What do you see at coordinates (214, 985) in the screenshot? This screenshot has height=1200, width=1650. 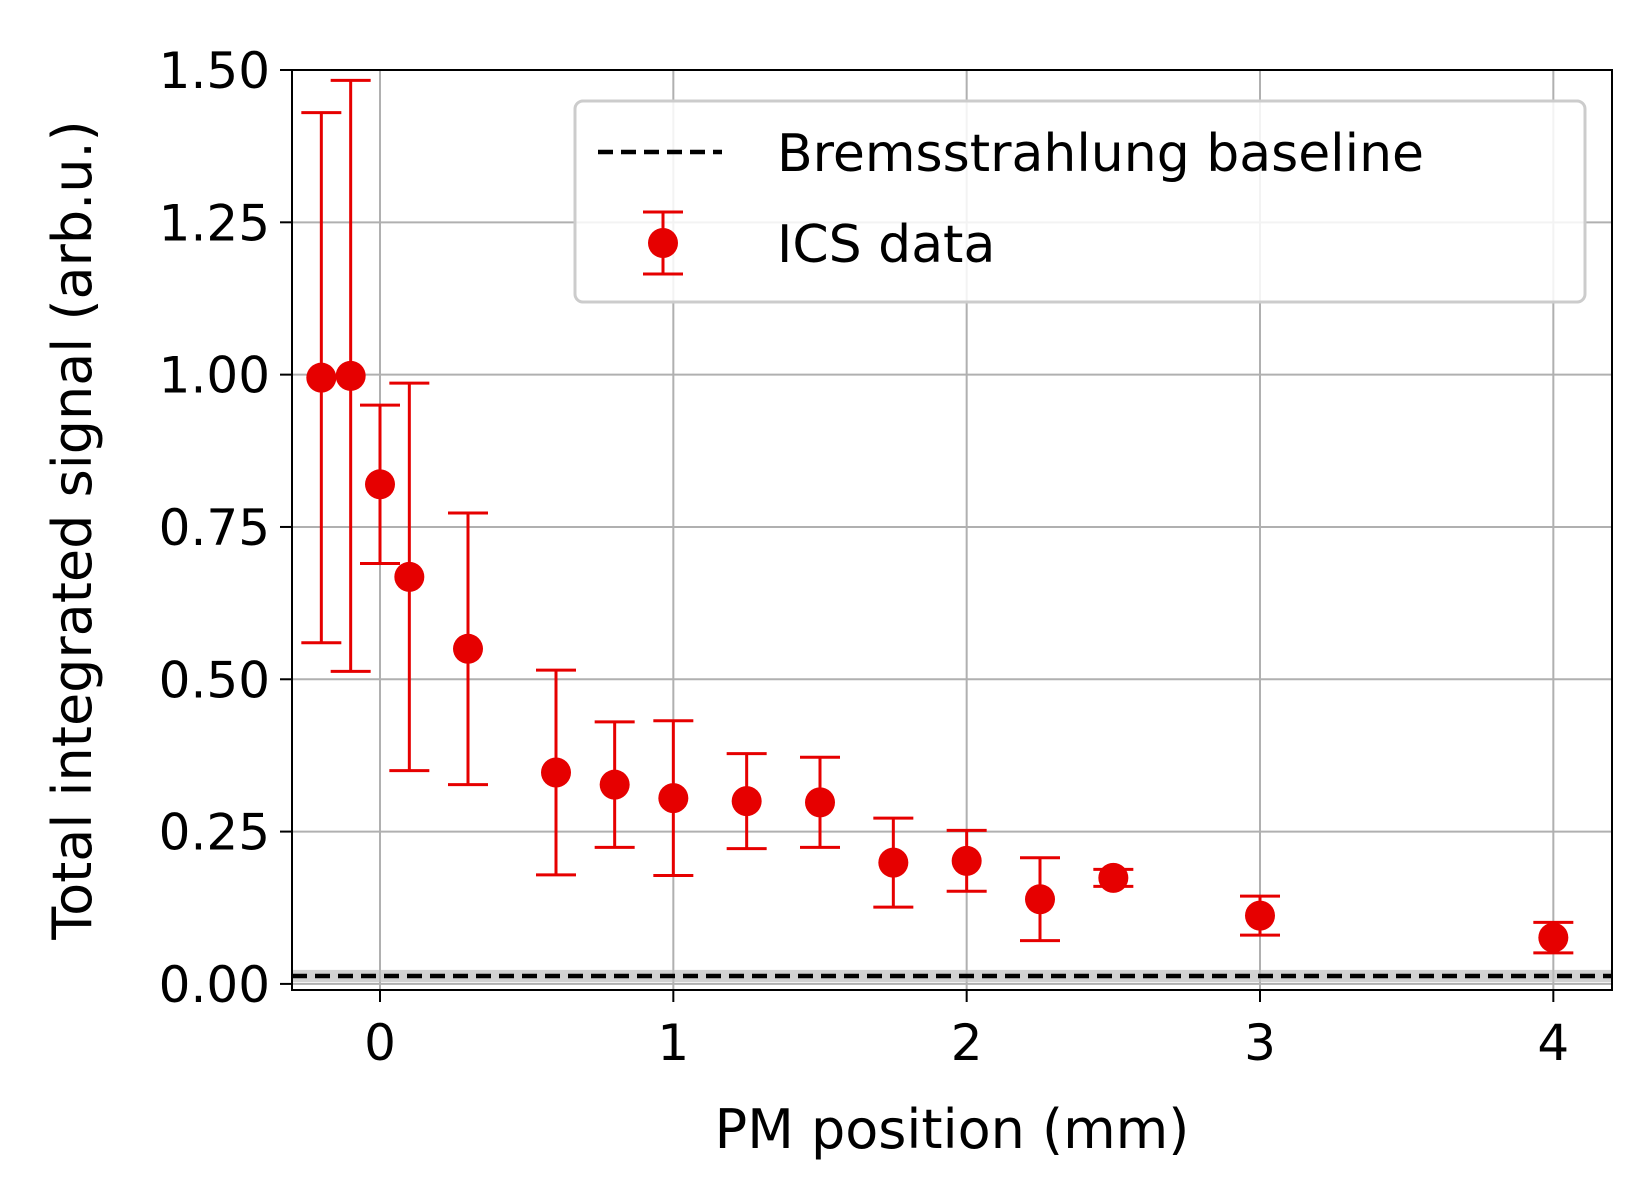 I see `y-tick-label: 0.00` at bounding box center [214, 985].